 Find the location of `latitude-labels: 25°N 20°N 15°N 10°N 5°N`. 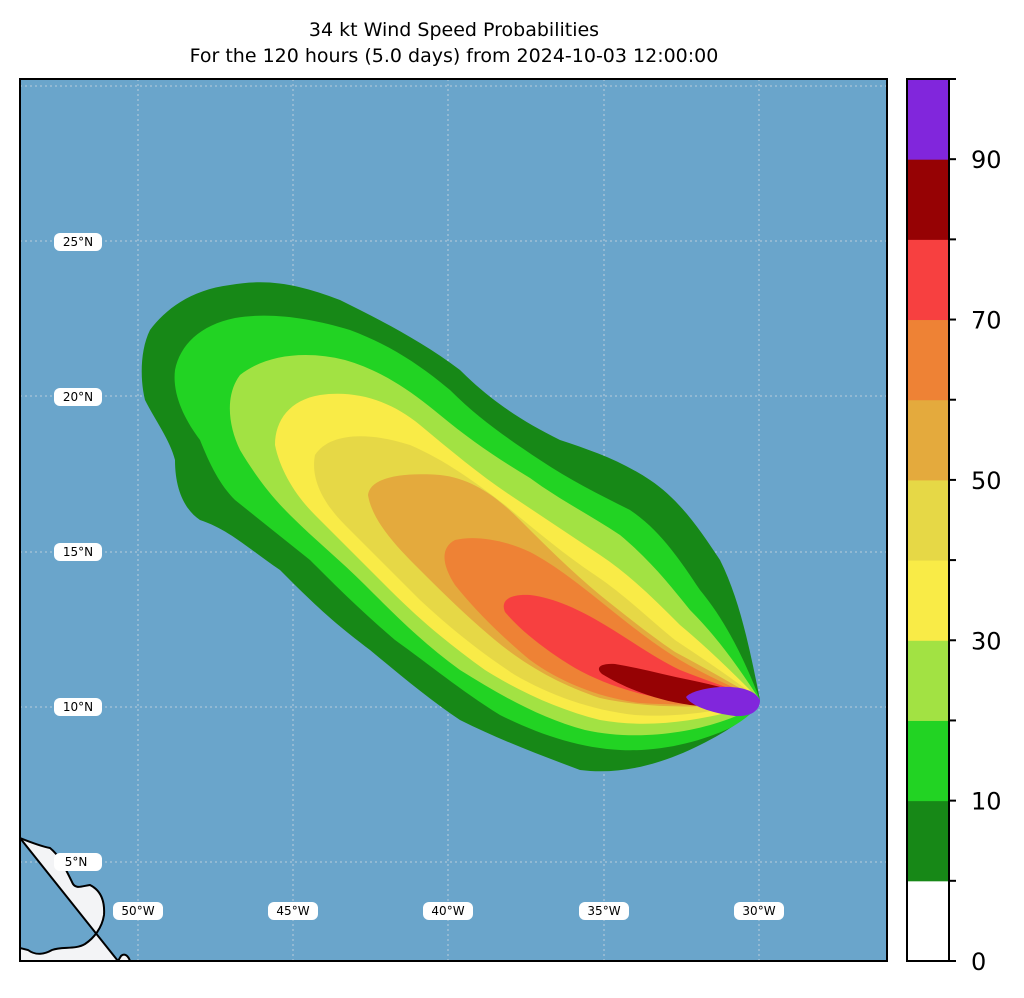

latitude-labels: 25°N 20°N 15°N 10°N 5°N is located at coordinates (78, 552).